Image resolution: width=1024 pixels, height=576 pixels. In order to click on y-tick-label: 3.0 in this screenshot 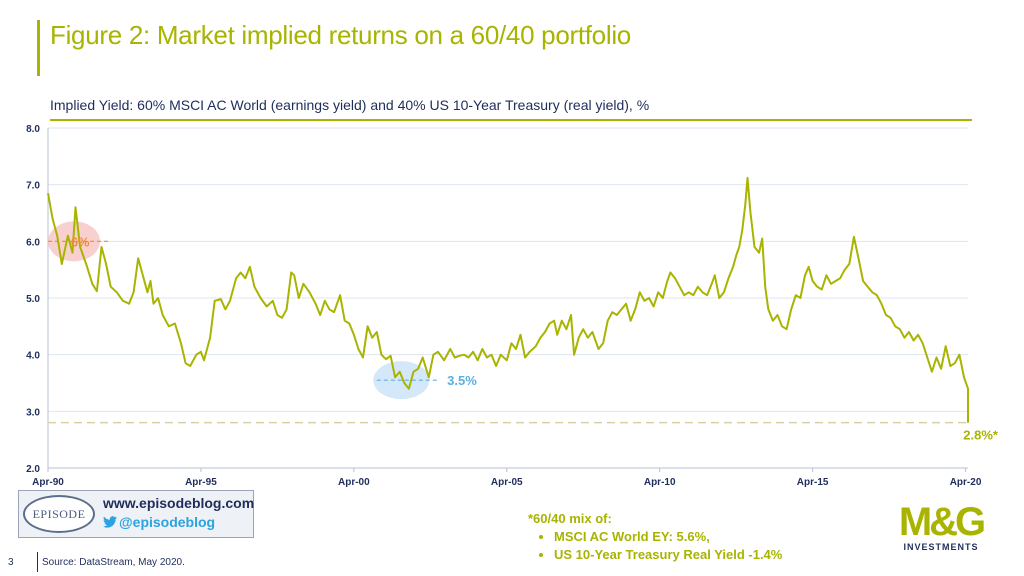, I will do `click(33, 412)`.